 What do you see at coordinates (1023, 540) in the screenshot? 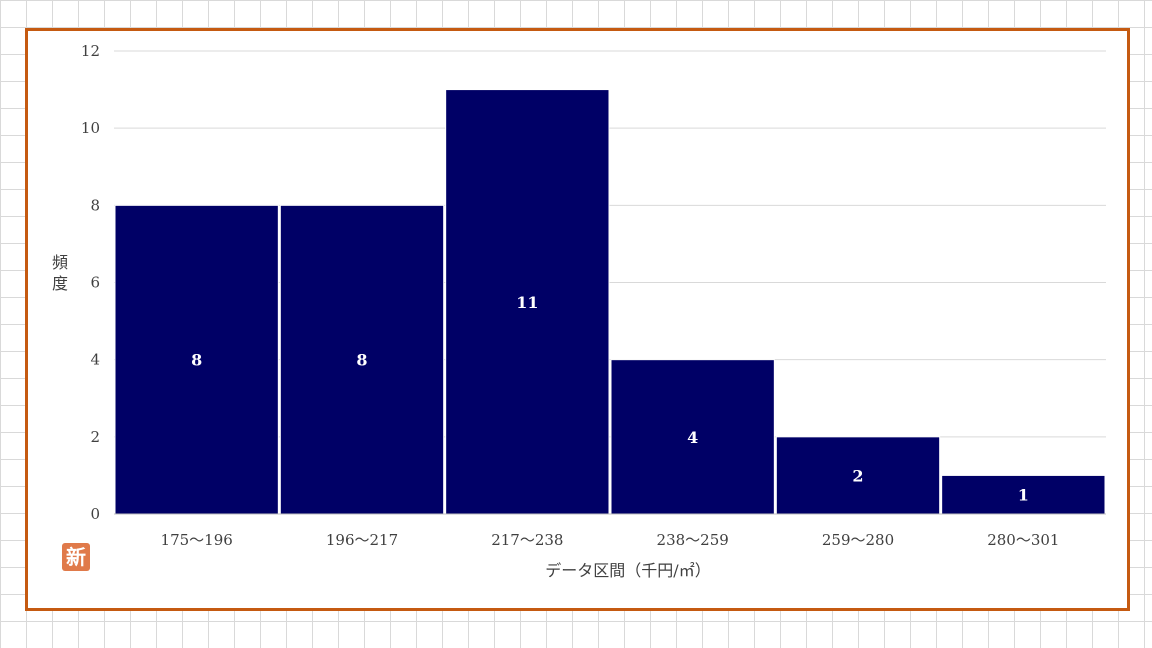
I see `x-tick-label: 280～301` at bounding box center [1023, 540].